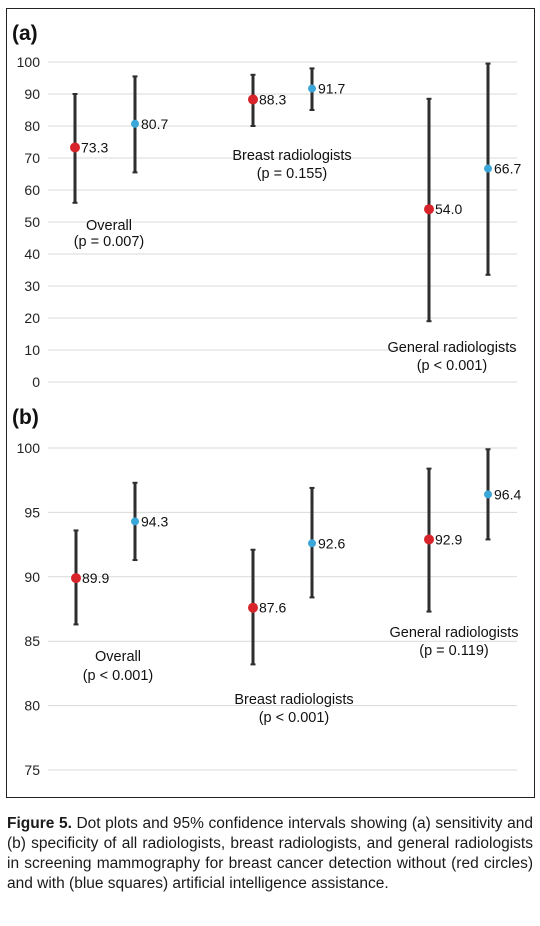 This screenshot has height=926, width=540. What do you see at coordinates (25, 417) in the screenshot?
I see `panel-label: (b)` at bounding box center [25, 417].